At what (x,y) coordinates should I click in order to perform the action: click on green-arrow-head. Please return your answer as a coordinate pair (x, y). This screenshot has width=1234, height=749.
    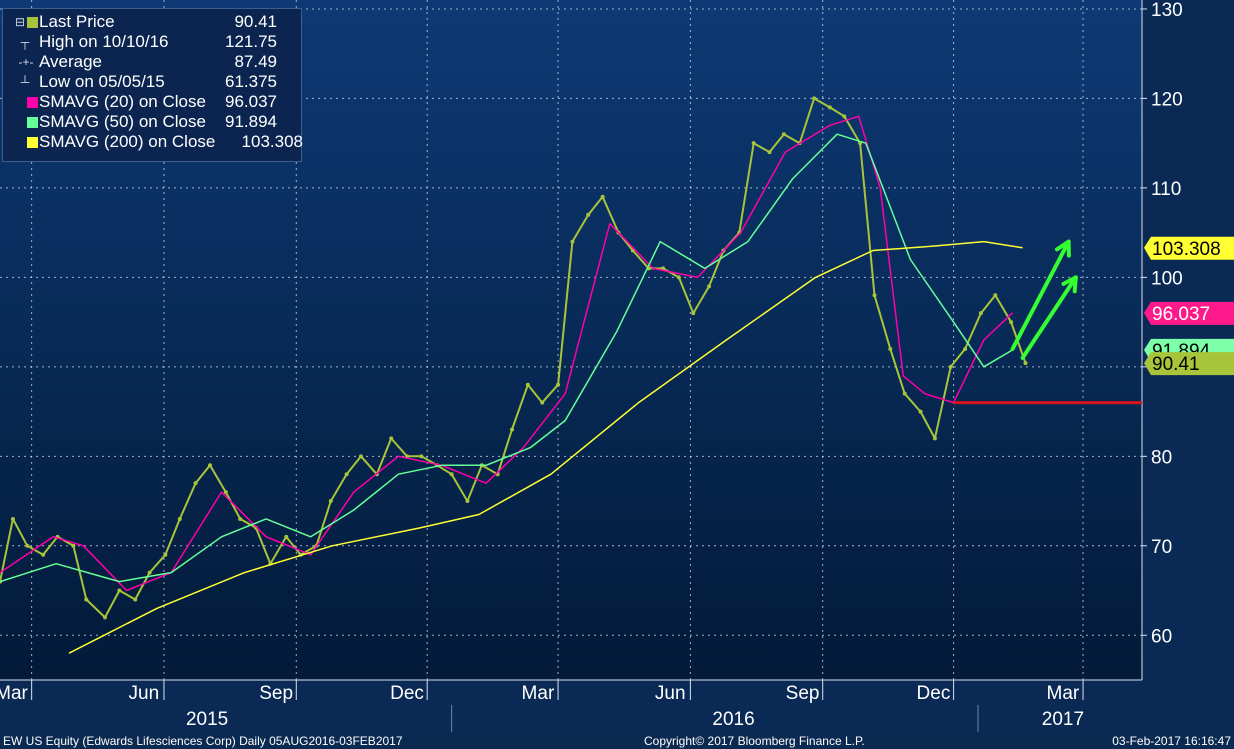
    Looking at the image, I should click on (1069, 284).